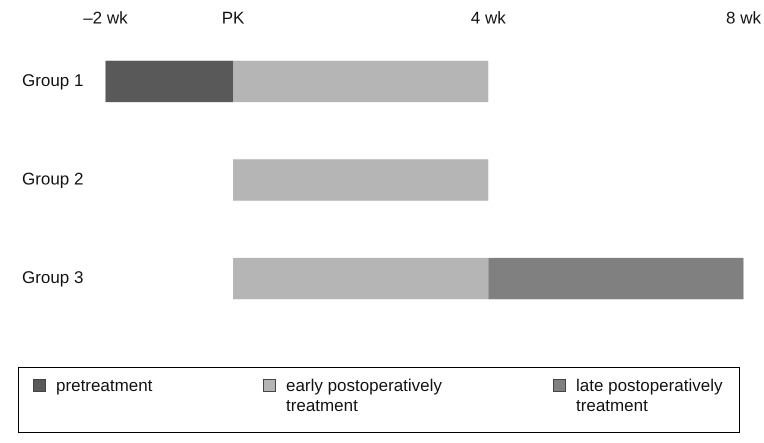  Describe the element at coordinates (53, 278) in the screenshot. I see `y-tick-label: Group 3` at that location.